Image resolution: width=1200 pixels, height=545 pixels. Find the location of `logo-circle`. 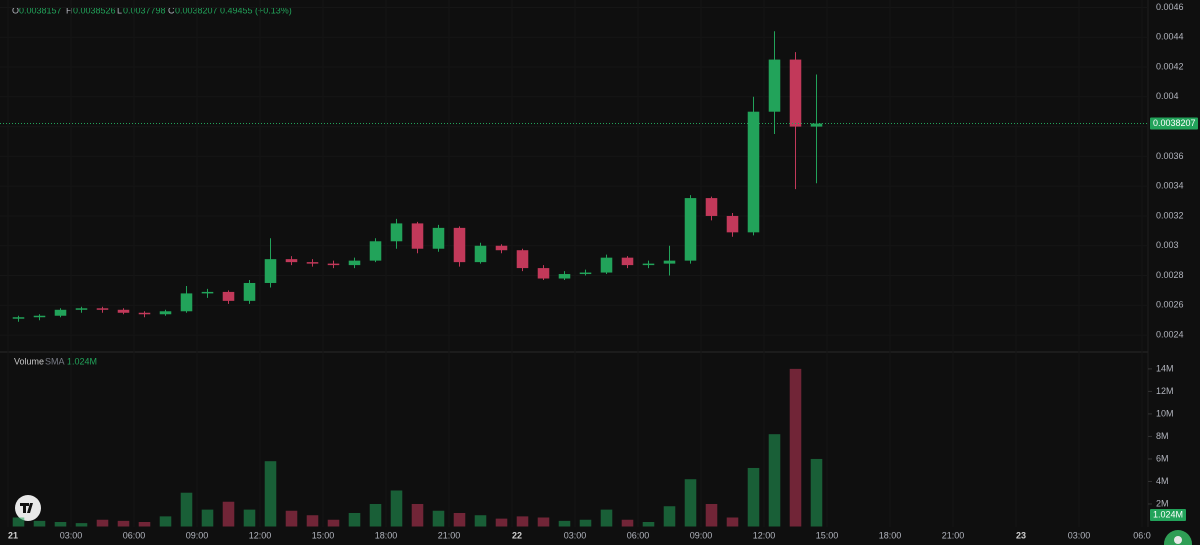

logo-circle is located at coordinates (28, 508).